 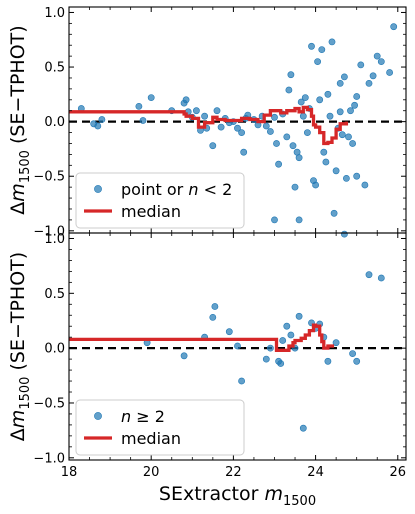 What do you see at coordinates (49, 177) in the screenshot?
I see `y-tick-label: −0.5` at bounding box center [49, 177].